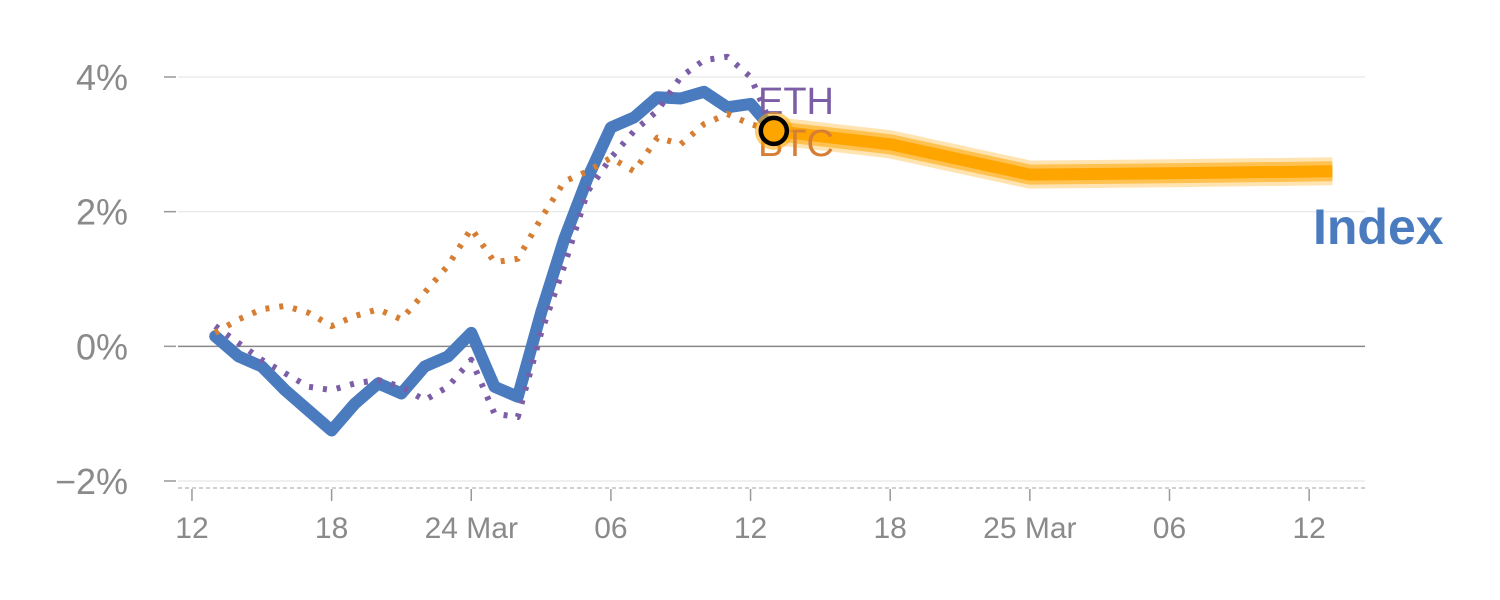  What do you see at coordinates (1053, 152) in the screenshot?
I see `forecast-band-core` at bounding box center [1053, 152].